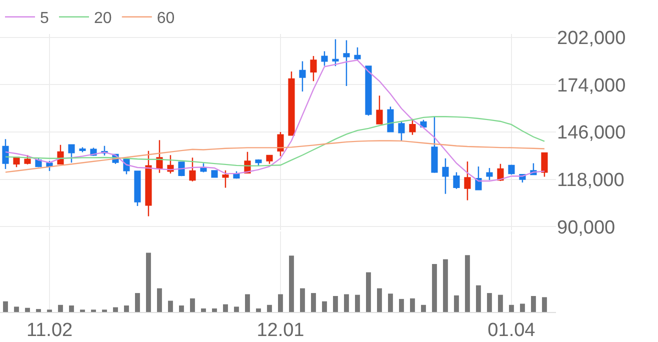 Image resolution: width=658 pixels, height=342 pixels. Describe the element at coordinates (591, 39) in the screenshot. I see `y-tick-label: 202,000` at that location.